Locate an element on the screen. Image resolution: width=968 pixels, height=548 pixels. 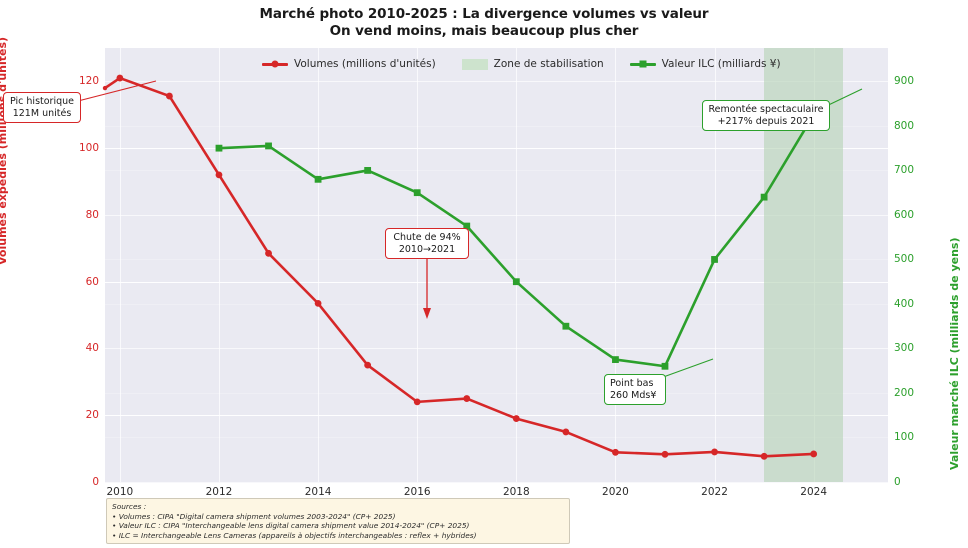
x-axis-tick-label: 2024 is located at coordinates (814, 492).